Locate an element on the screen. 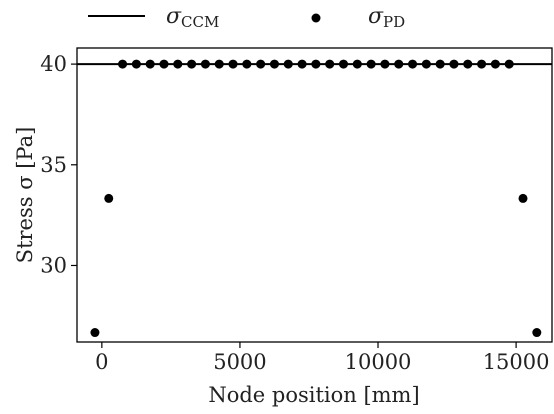 The image size is (554, 414). y-tick-label: 30 is located at coordinates (53, 265).